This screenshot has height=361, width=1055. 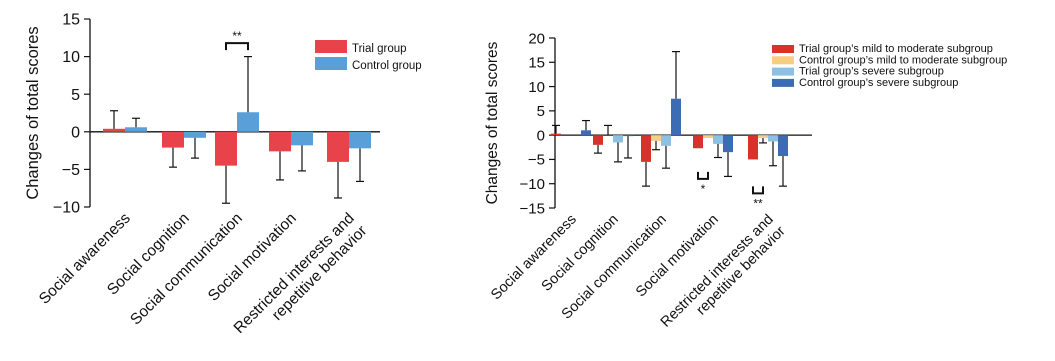 What do you see at coordinates (536, 38) in the screenshot?
I see `y-tick-label: 20` at bounding box center [536, 38].